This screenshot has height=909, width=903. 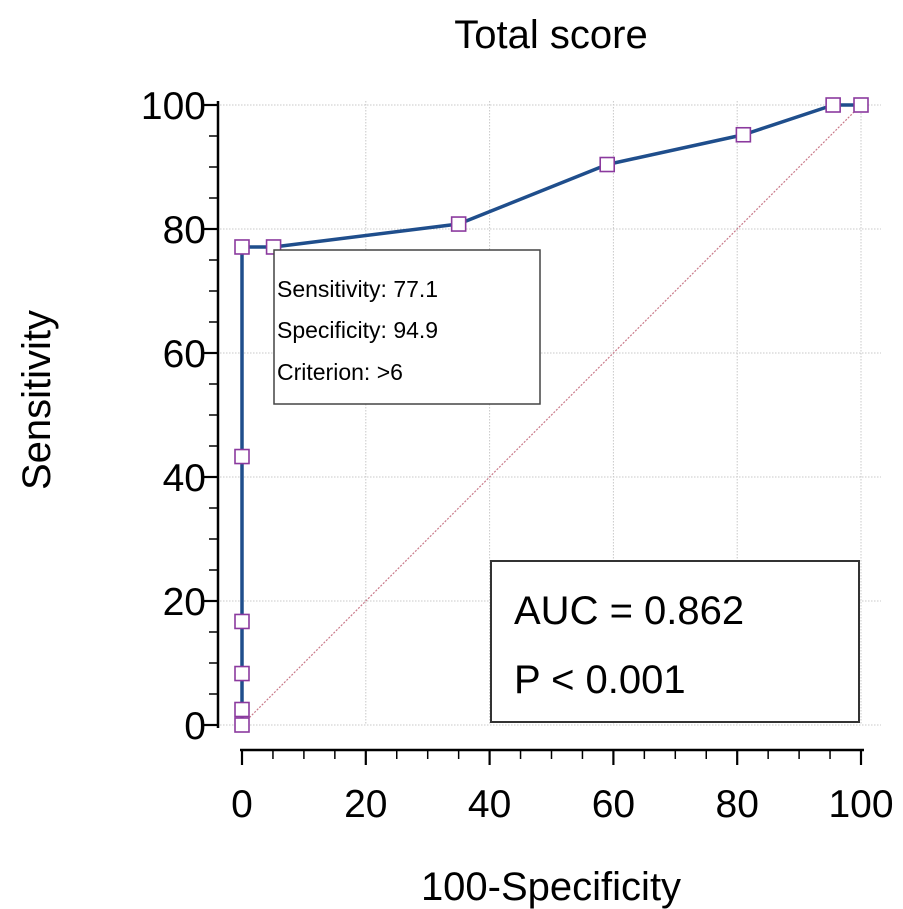 What do you see at coordinates (550, 35) in the screenshot?
I see `chart-title: Total score` at bounding box center [550, 35].